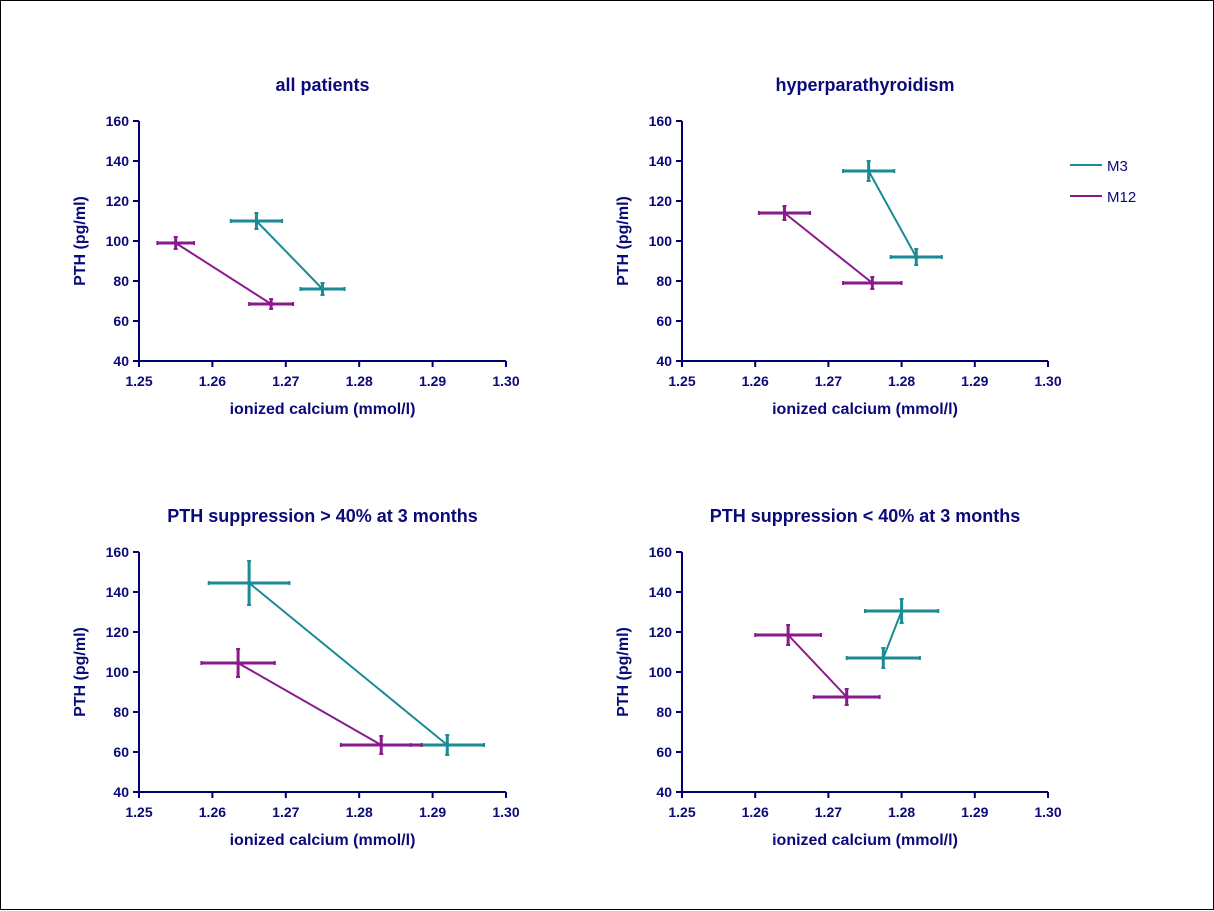 This screenshot has height=911, width=1214. Describe the element at coordinates (865, 516) in the screenshot. I see `chart-title: PTH suppression < 40% at 3 months` at that location.